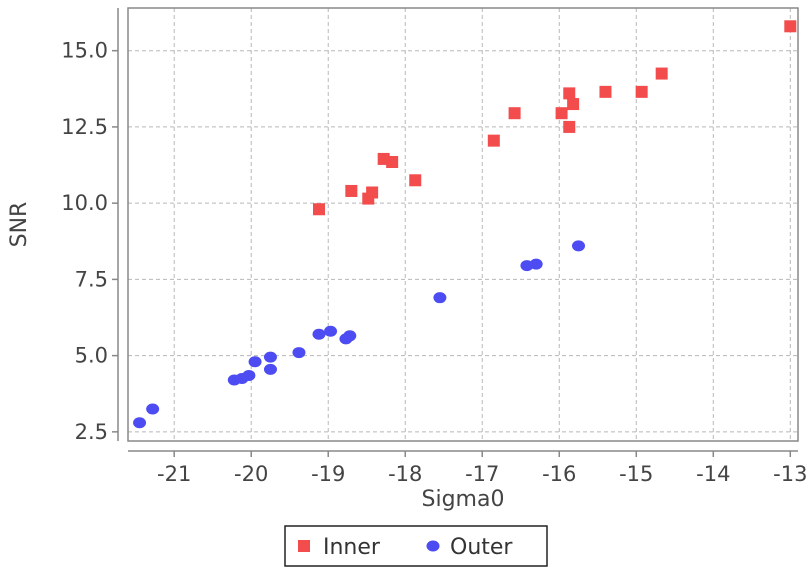 Image resolution: width=812 pixels, height=569 pixels. What do you see at coordinates (19, 225) in the screenshot?
I see `y-axis-title: SNR` at bounding box center [19, 225].